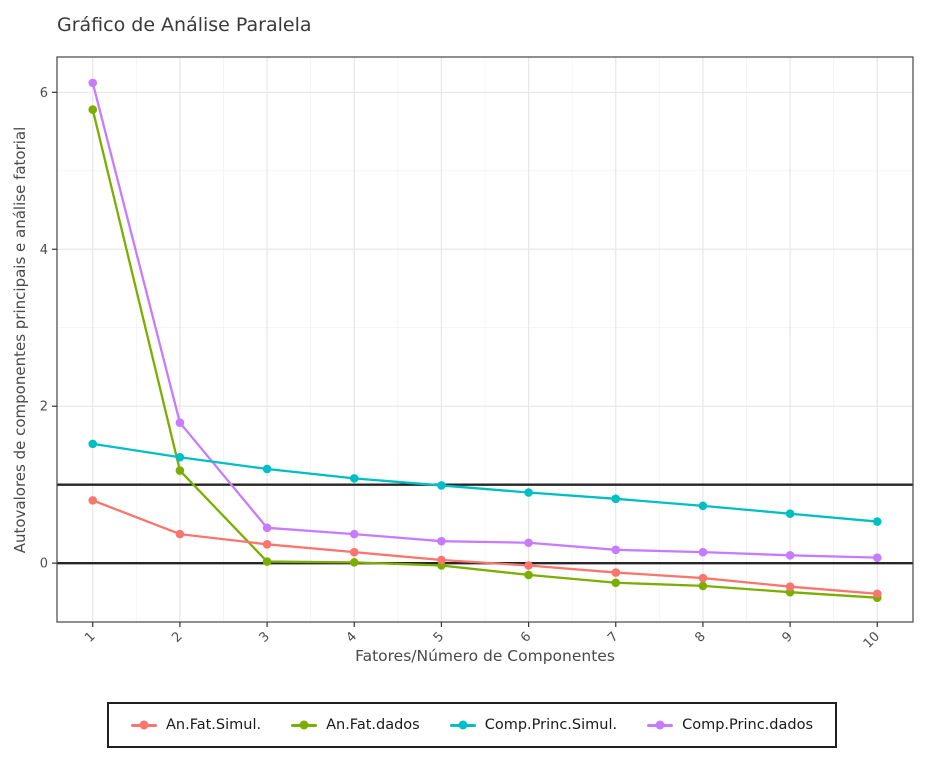 The width and height of the screenshot is (941, 762). I want to click on legend-label: An.Fat.Simul., so click(213, 725).